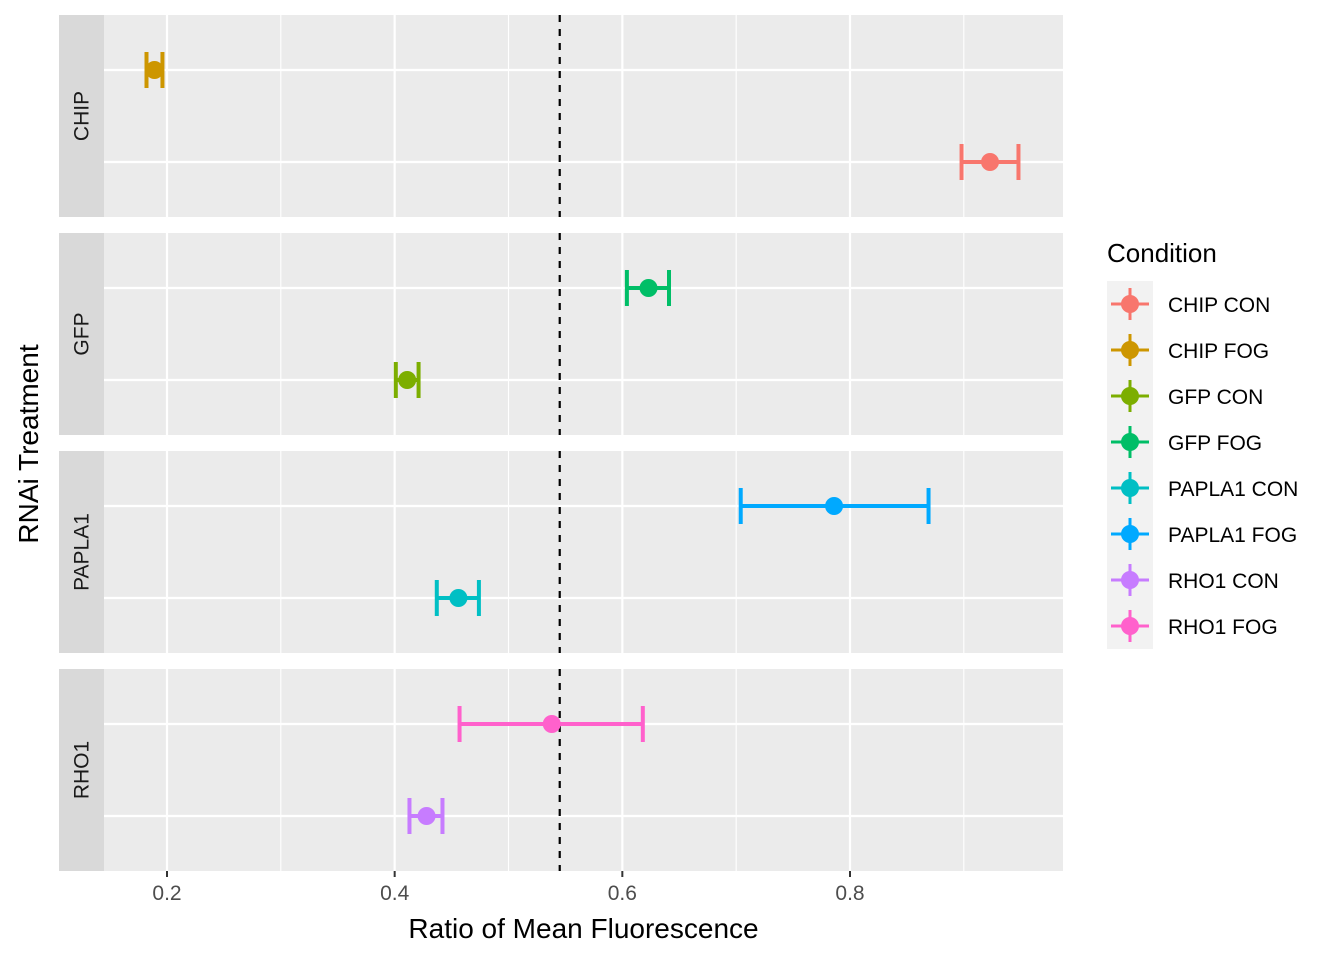  Describe the element at coordinates (849, 893) in the screenshot. I see `x-tick-label: 0.8` at that location.